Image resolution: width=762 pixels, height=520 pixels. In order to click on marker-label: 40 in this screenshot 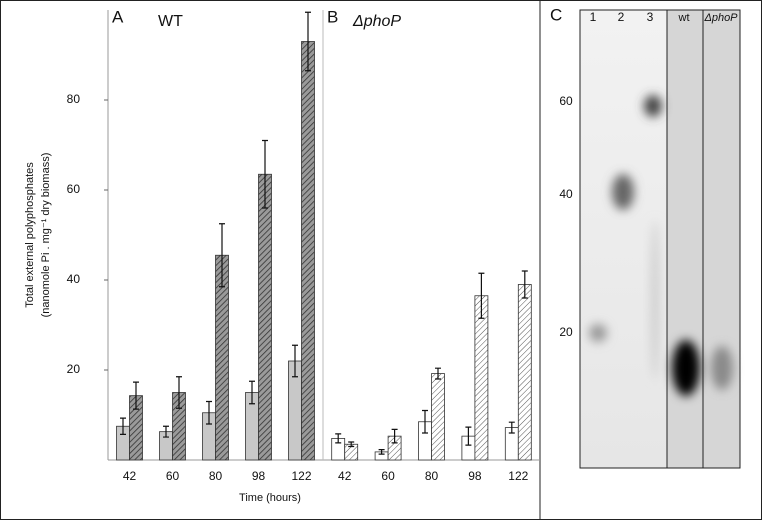, I will do `click(566, 194)`.